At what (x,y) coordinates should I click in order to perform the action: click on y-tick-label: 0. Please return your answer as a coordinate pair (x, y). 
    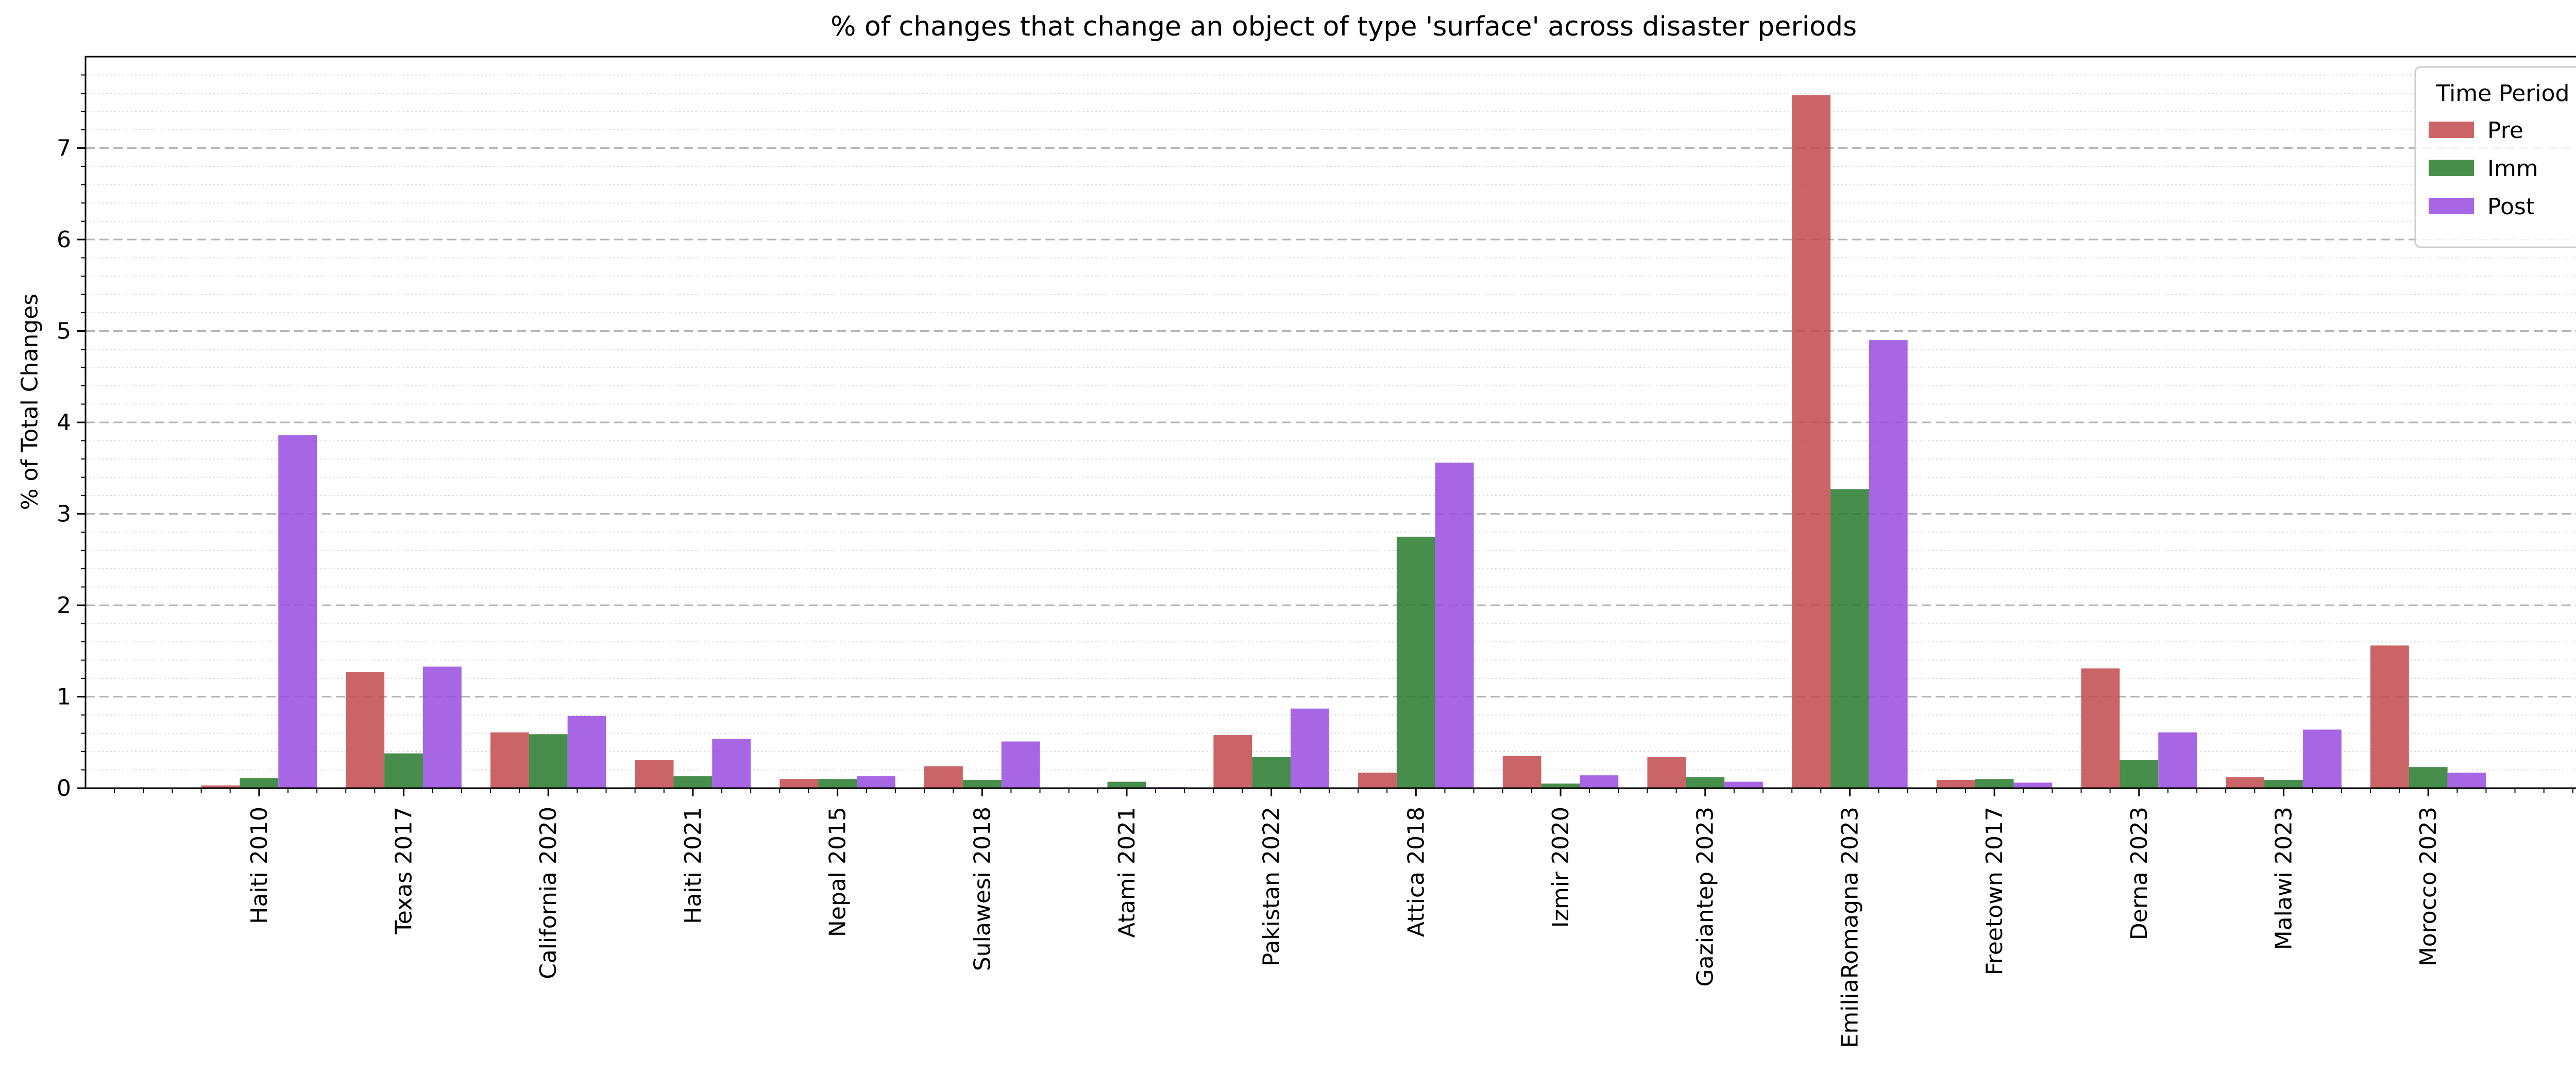
    Looking at the image, I should click on (64, 788).